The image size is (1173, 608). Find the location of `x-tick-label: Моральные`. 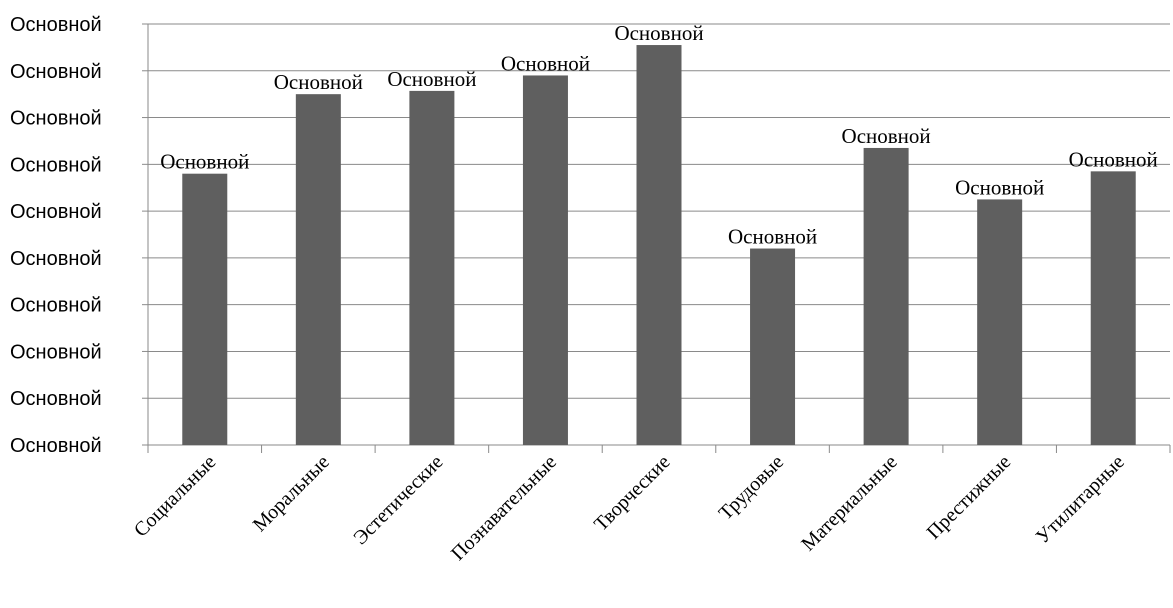

x-tick-label: Моральные is located at coordinates (291, 493).